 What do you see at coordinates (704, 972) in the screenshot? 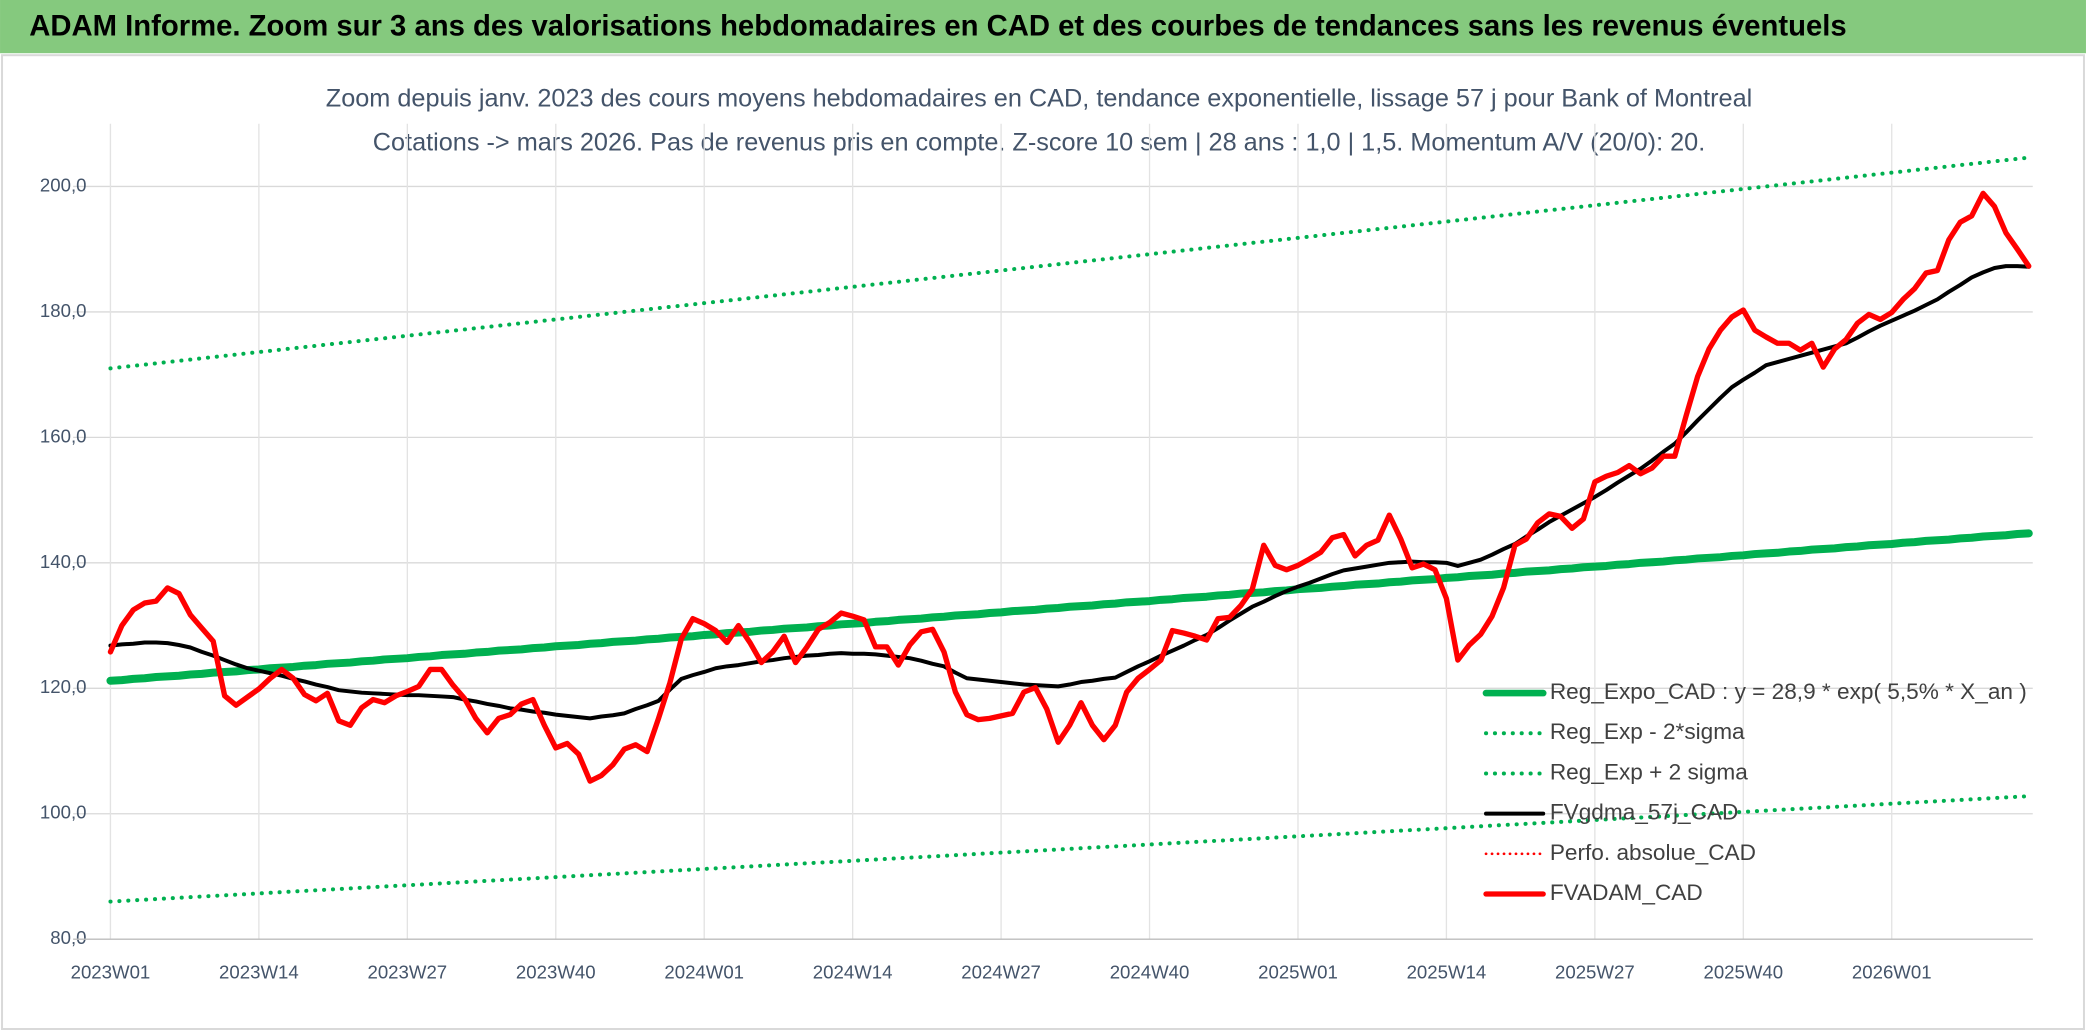
I see `x-tick-label: 2024W01` at bounding box center [704, 972].